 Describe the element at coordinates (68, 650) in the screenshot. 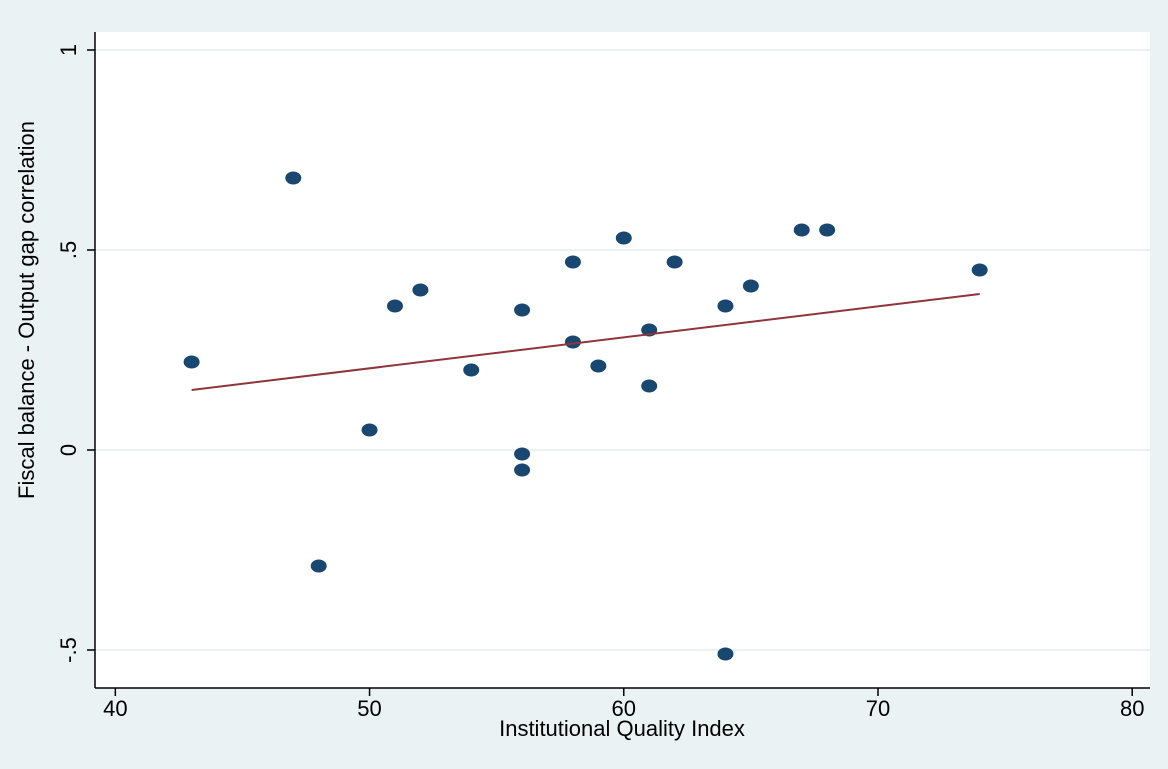

I see `y-tick-label: -.5` at that location.